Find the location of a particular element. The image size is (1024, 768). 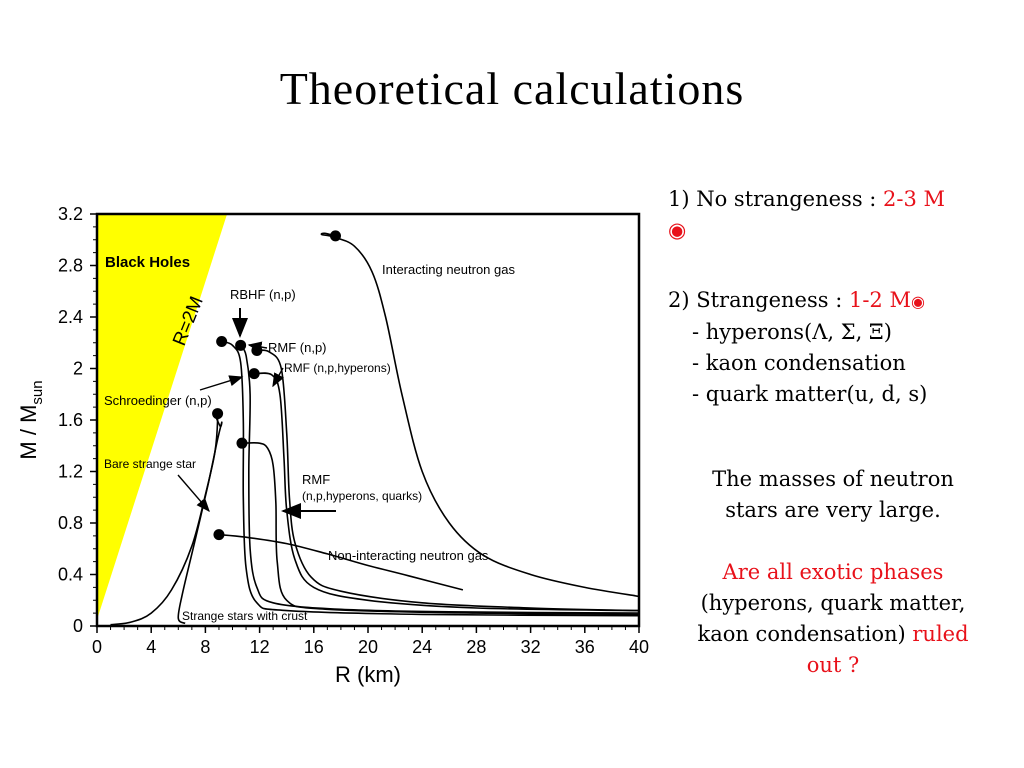

y-tick-label: 0.8 is located at coordinates (70, 523).